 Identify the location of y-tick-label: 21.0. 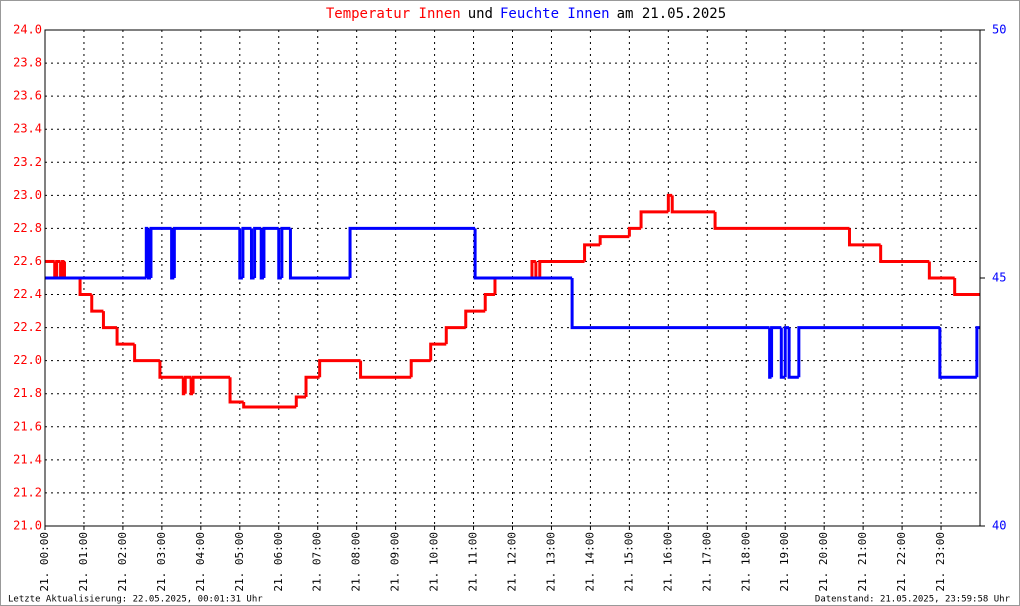
(27, 526).